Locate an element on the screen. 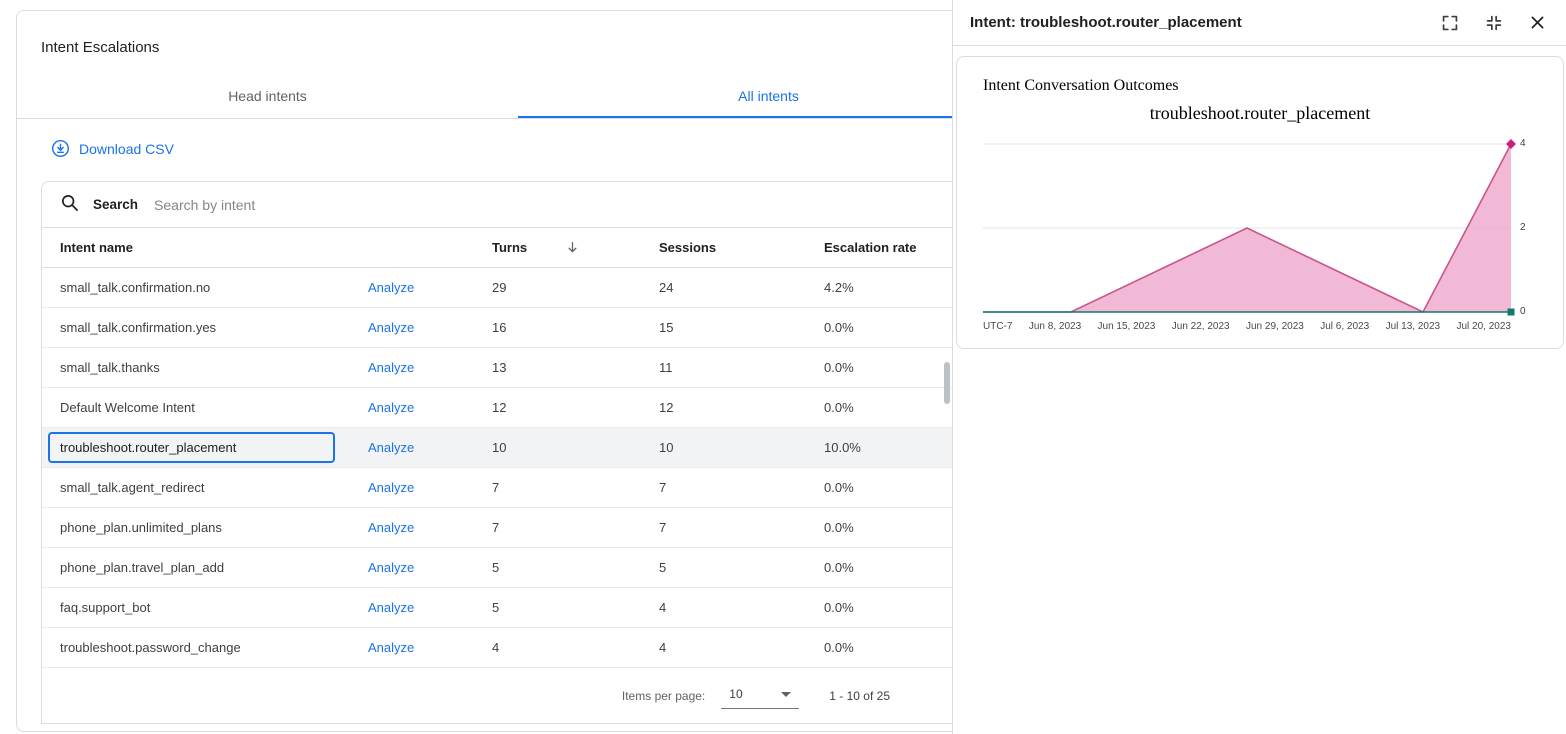  table-row: phone_plan.unlimited_plans Analyze 7 7 0.0% is located at coordinates (497, 528).